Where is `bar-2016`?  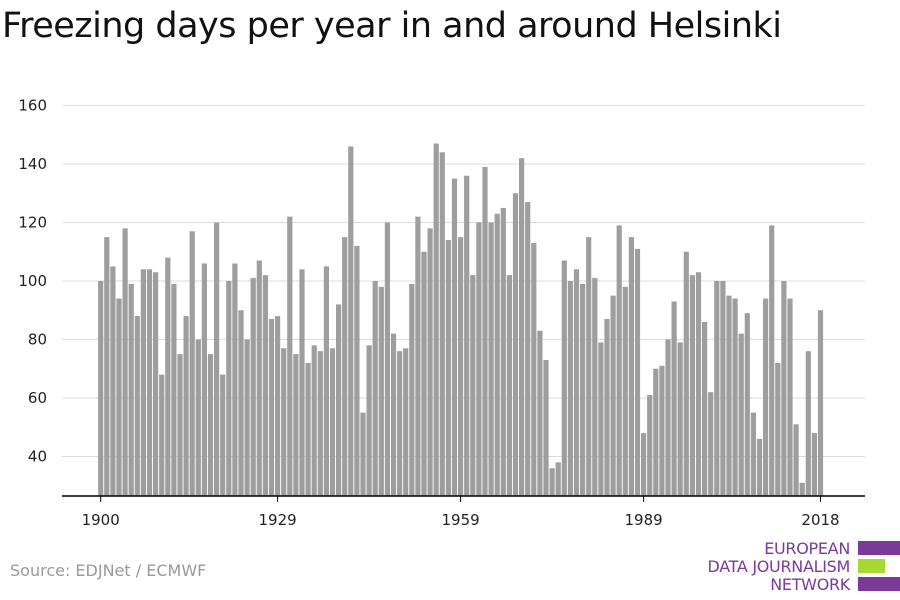 bar-2016 is located at coordinates (808, 423).